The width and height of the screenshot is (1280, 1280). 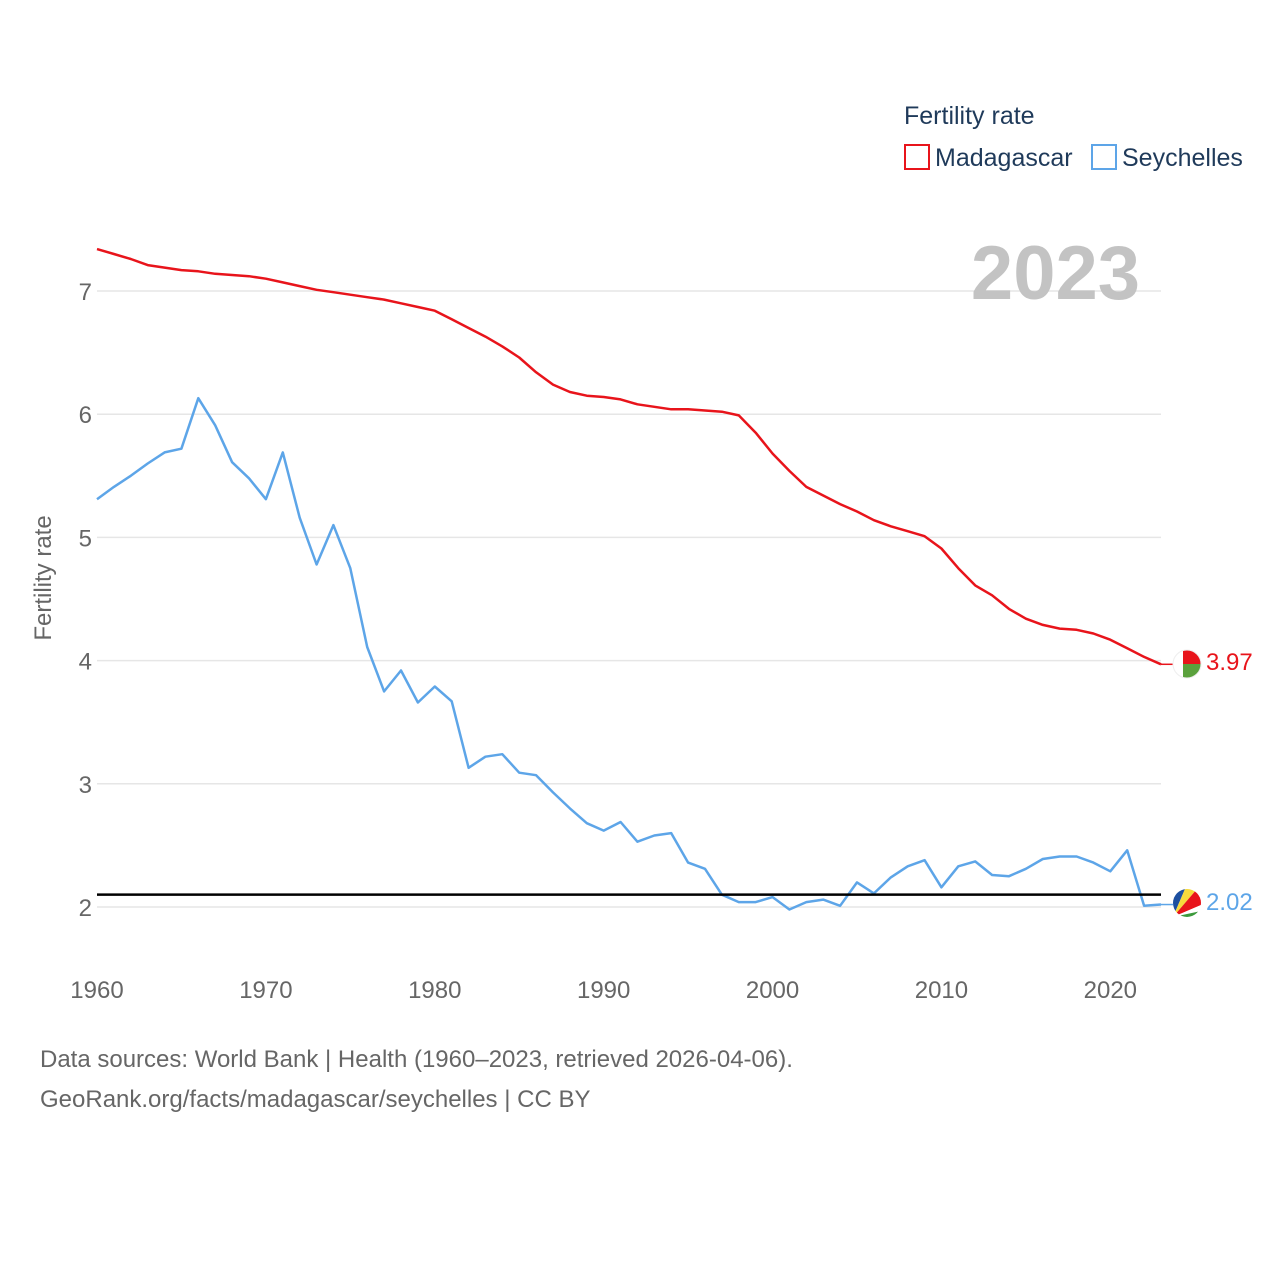 I want to click on x-tick-label: 1990, so click(x=603, y=990).